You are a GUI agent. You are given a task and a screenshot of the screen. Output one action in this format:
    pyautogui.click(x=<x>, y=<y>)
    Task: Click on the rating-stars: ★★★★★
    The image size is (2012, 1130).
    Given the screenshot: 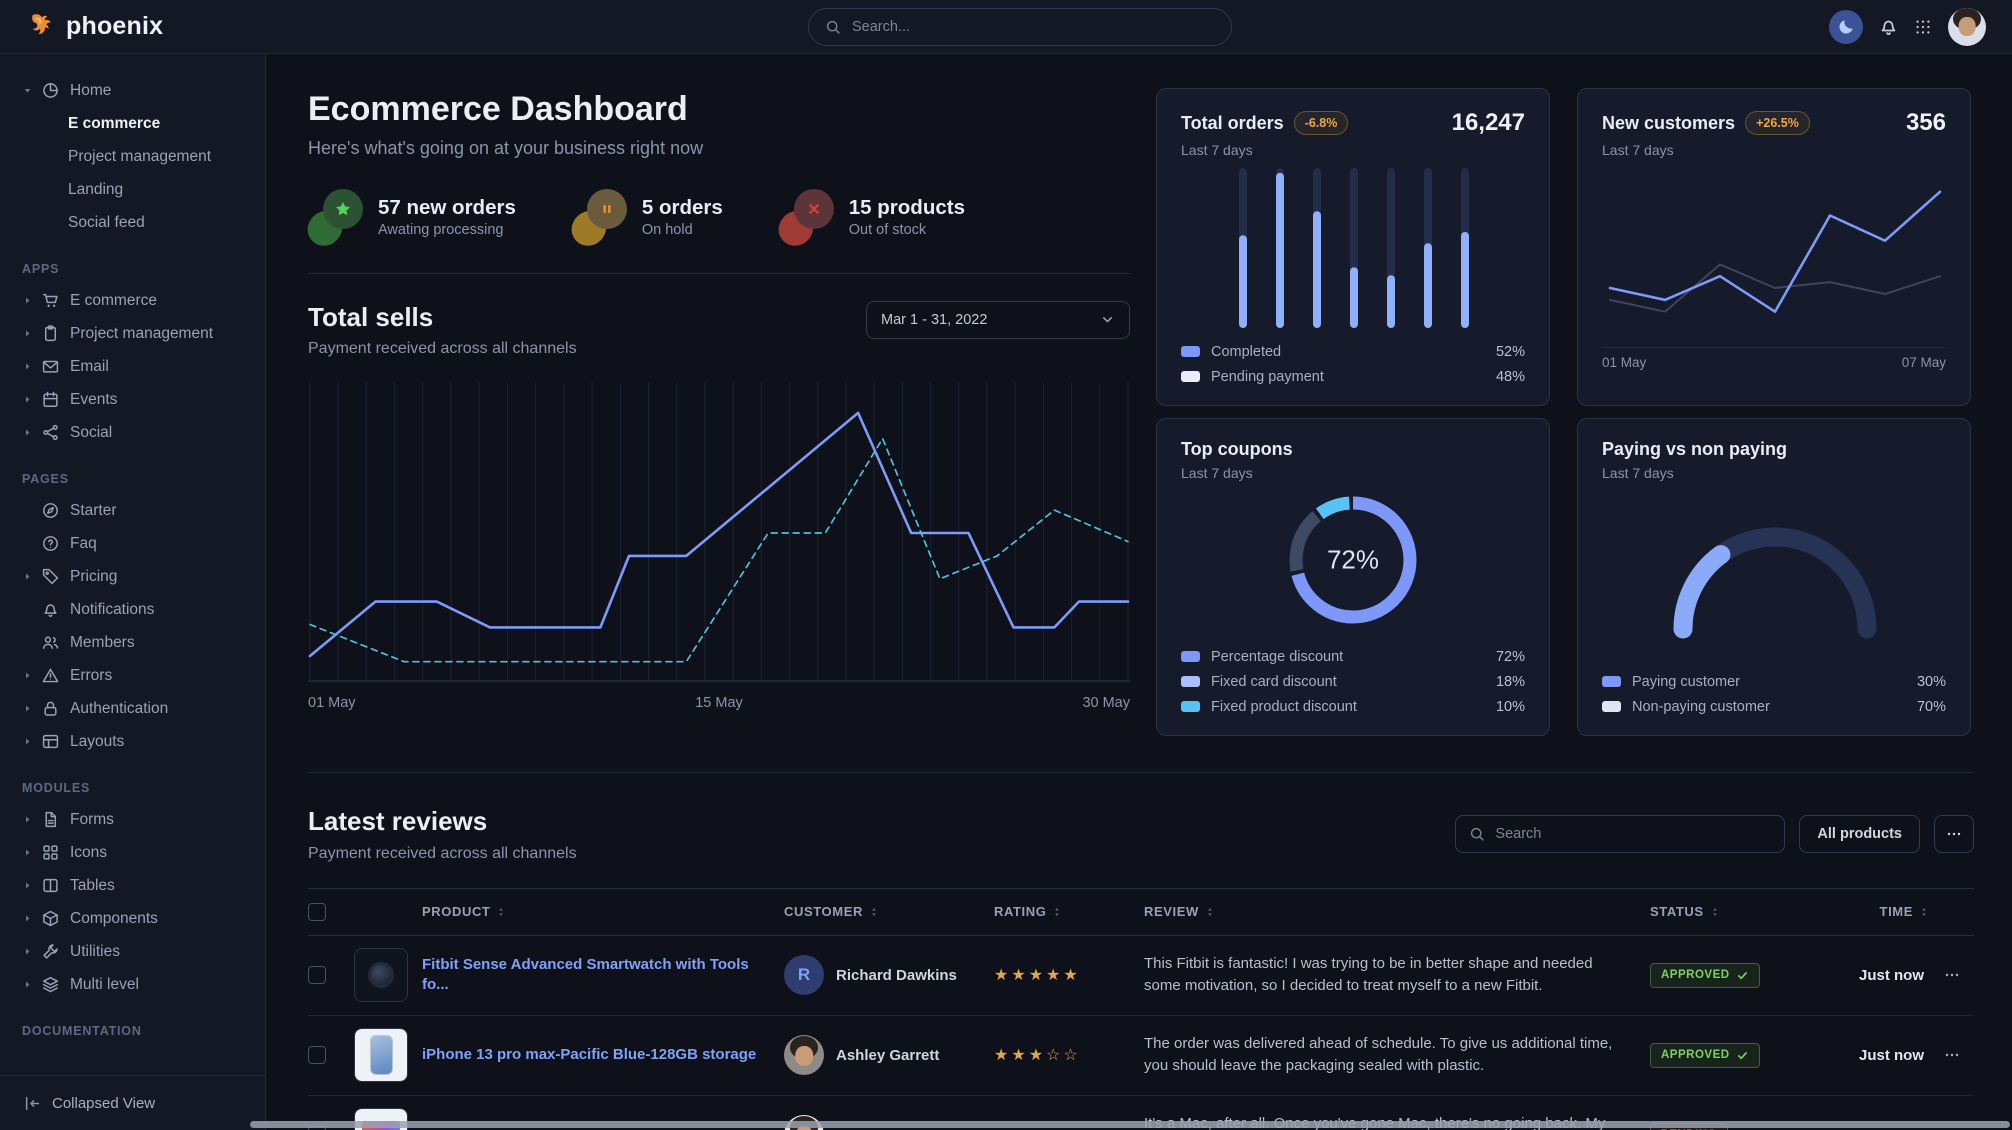 What is the action you would take?
    pyautogui.click(x=1037, y=976)
    